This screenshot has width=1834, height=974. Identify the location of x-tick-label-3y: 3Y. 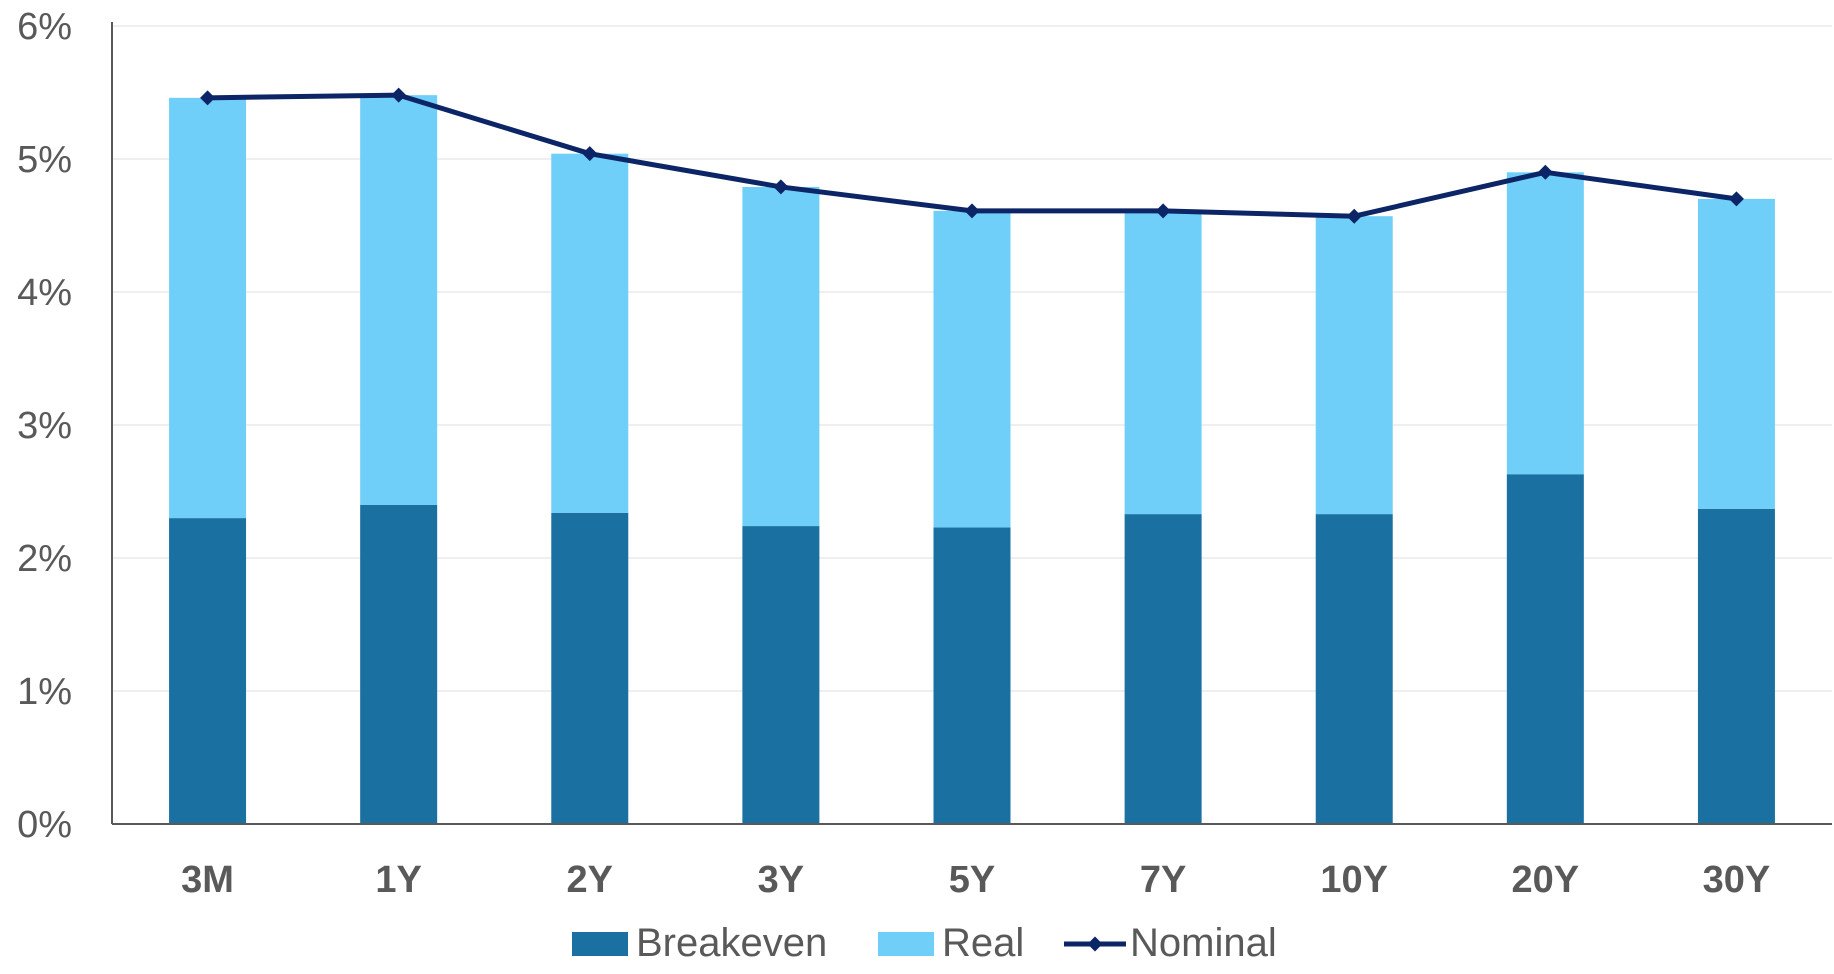
(781, 880).